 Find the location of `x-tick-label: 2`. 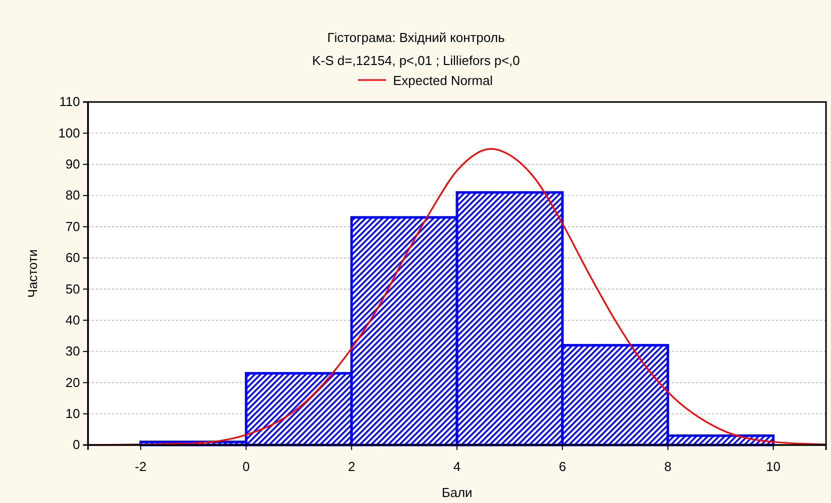

x-tick-label: 2 is located at coordinates (352, 466).